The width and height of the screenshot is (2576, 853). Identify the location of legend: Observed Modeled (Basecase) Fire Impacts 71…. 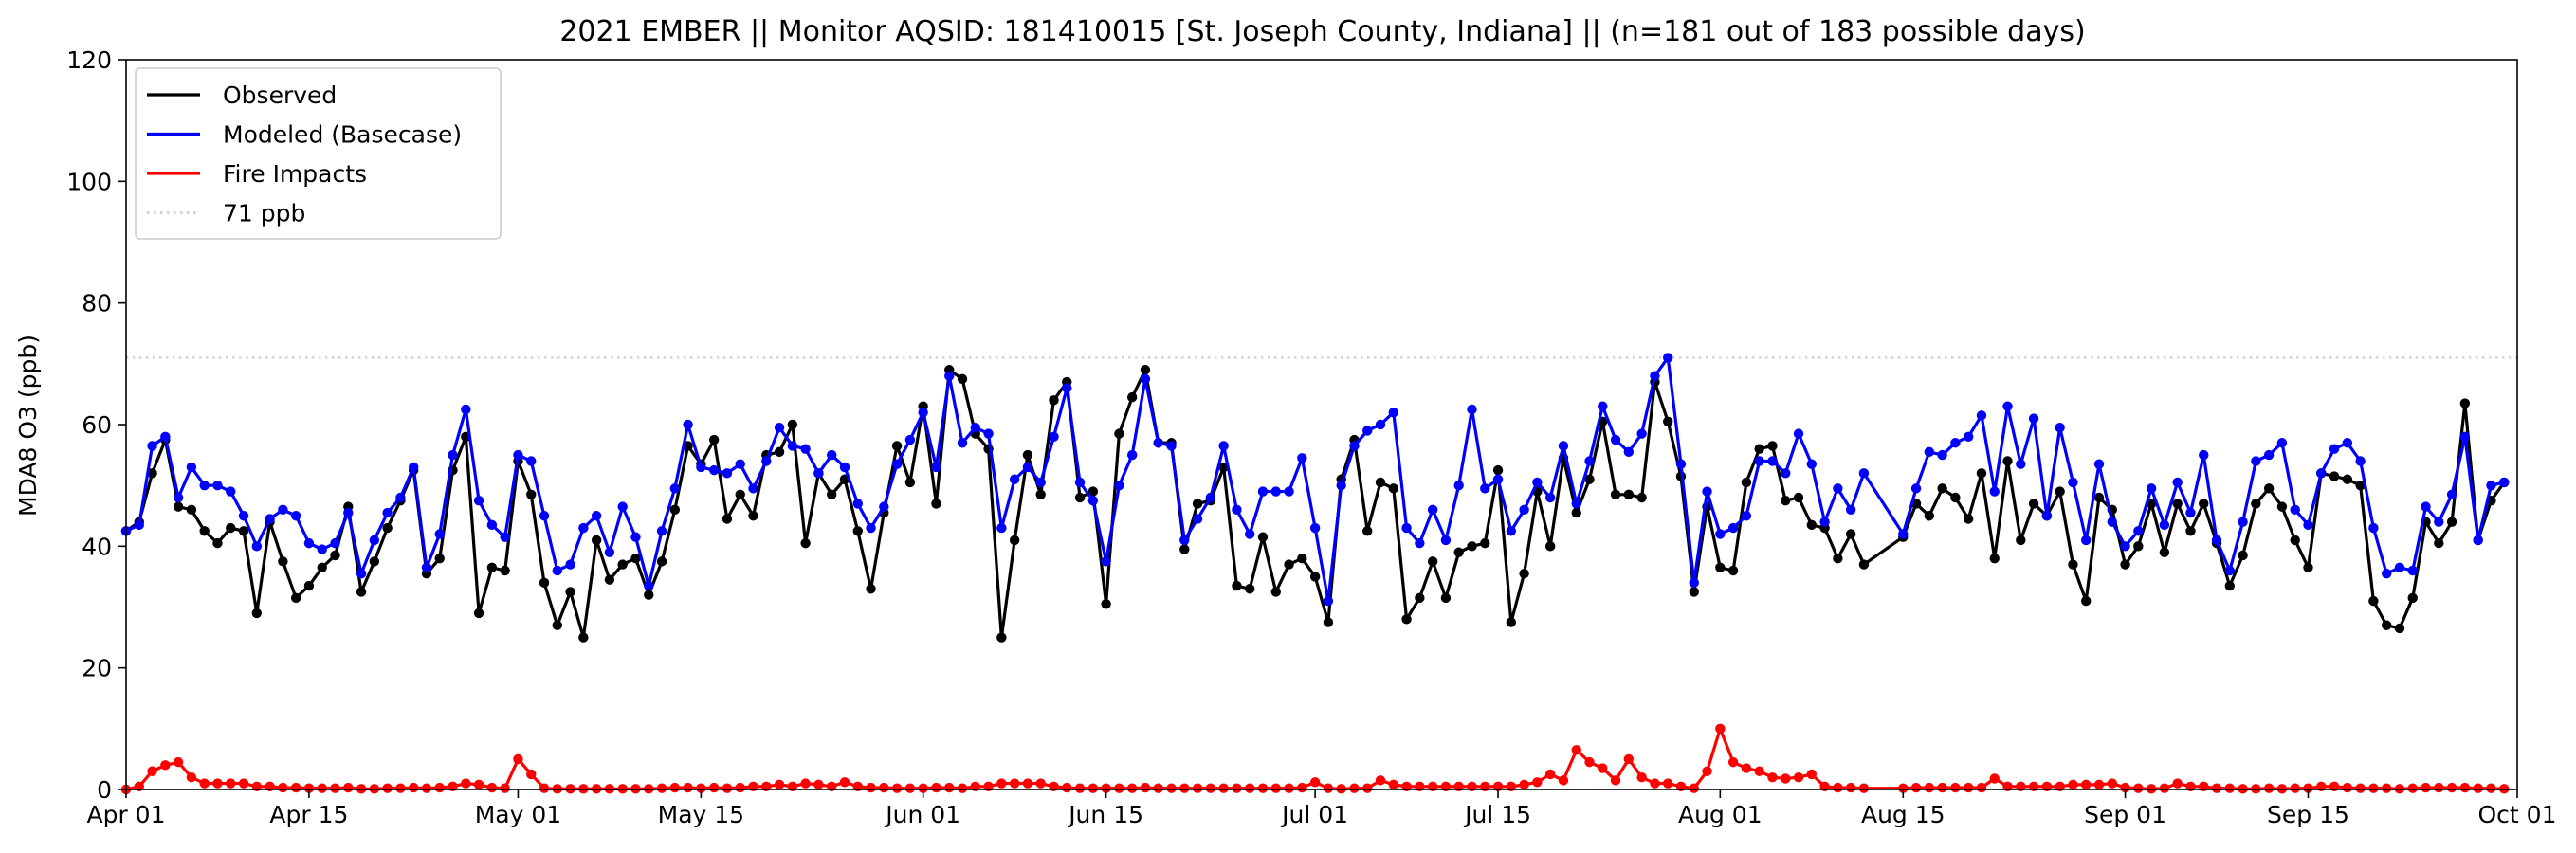
(318, 153).